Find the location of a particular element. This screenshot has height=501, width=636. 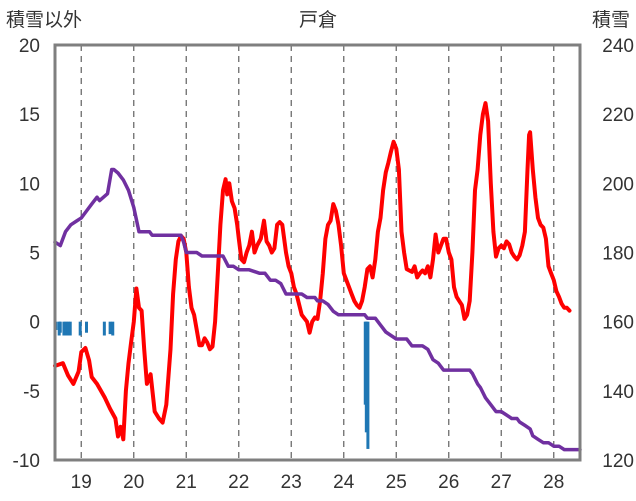

right-tick-label: 120 is located at coordinates (618, 461).